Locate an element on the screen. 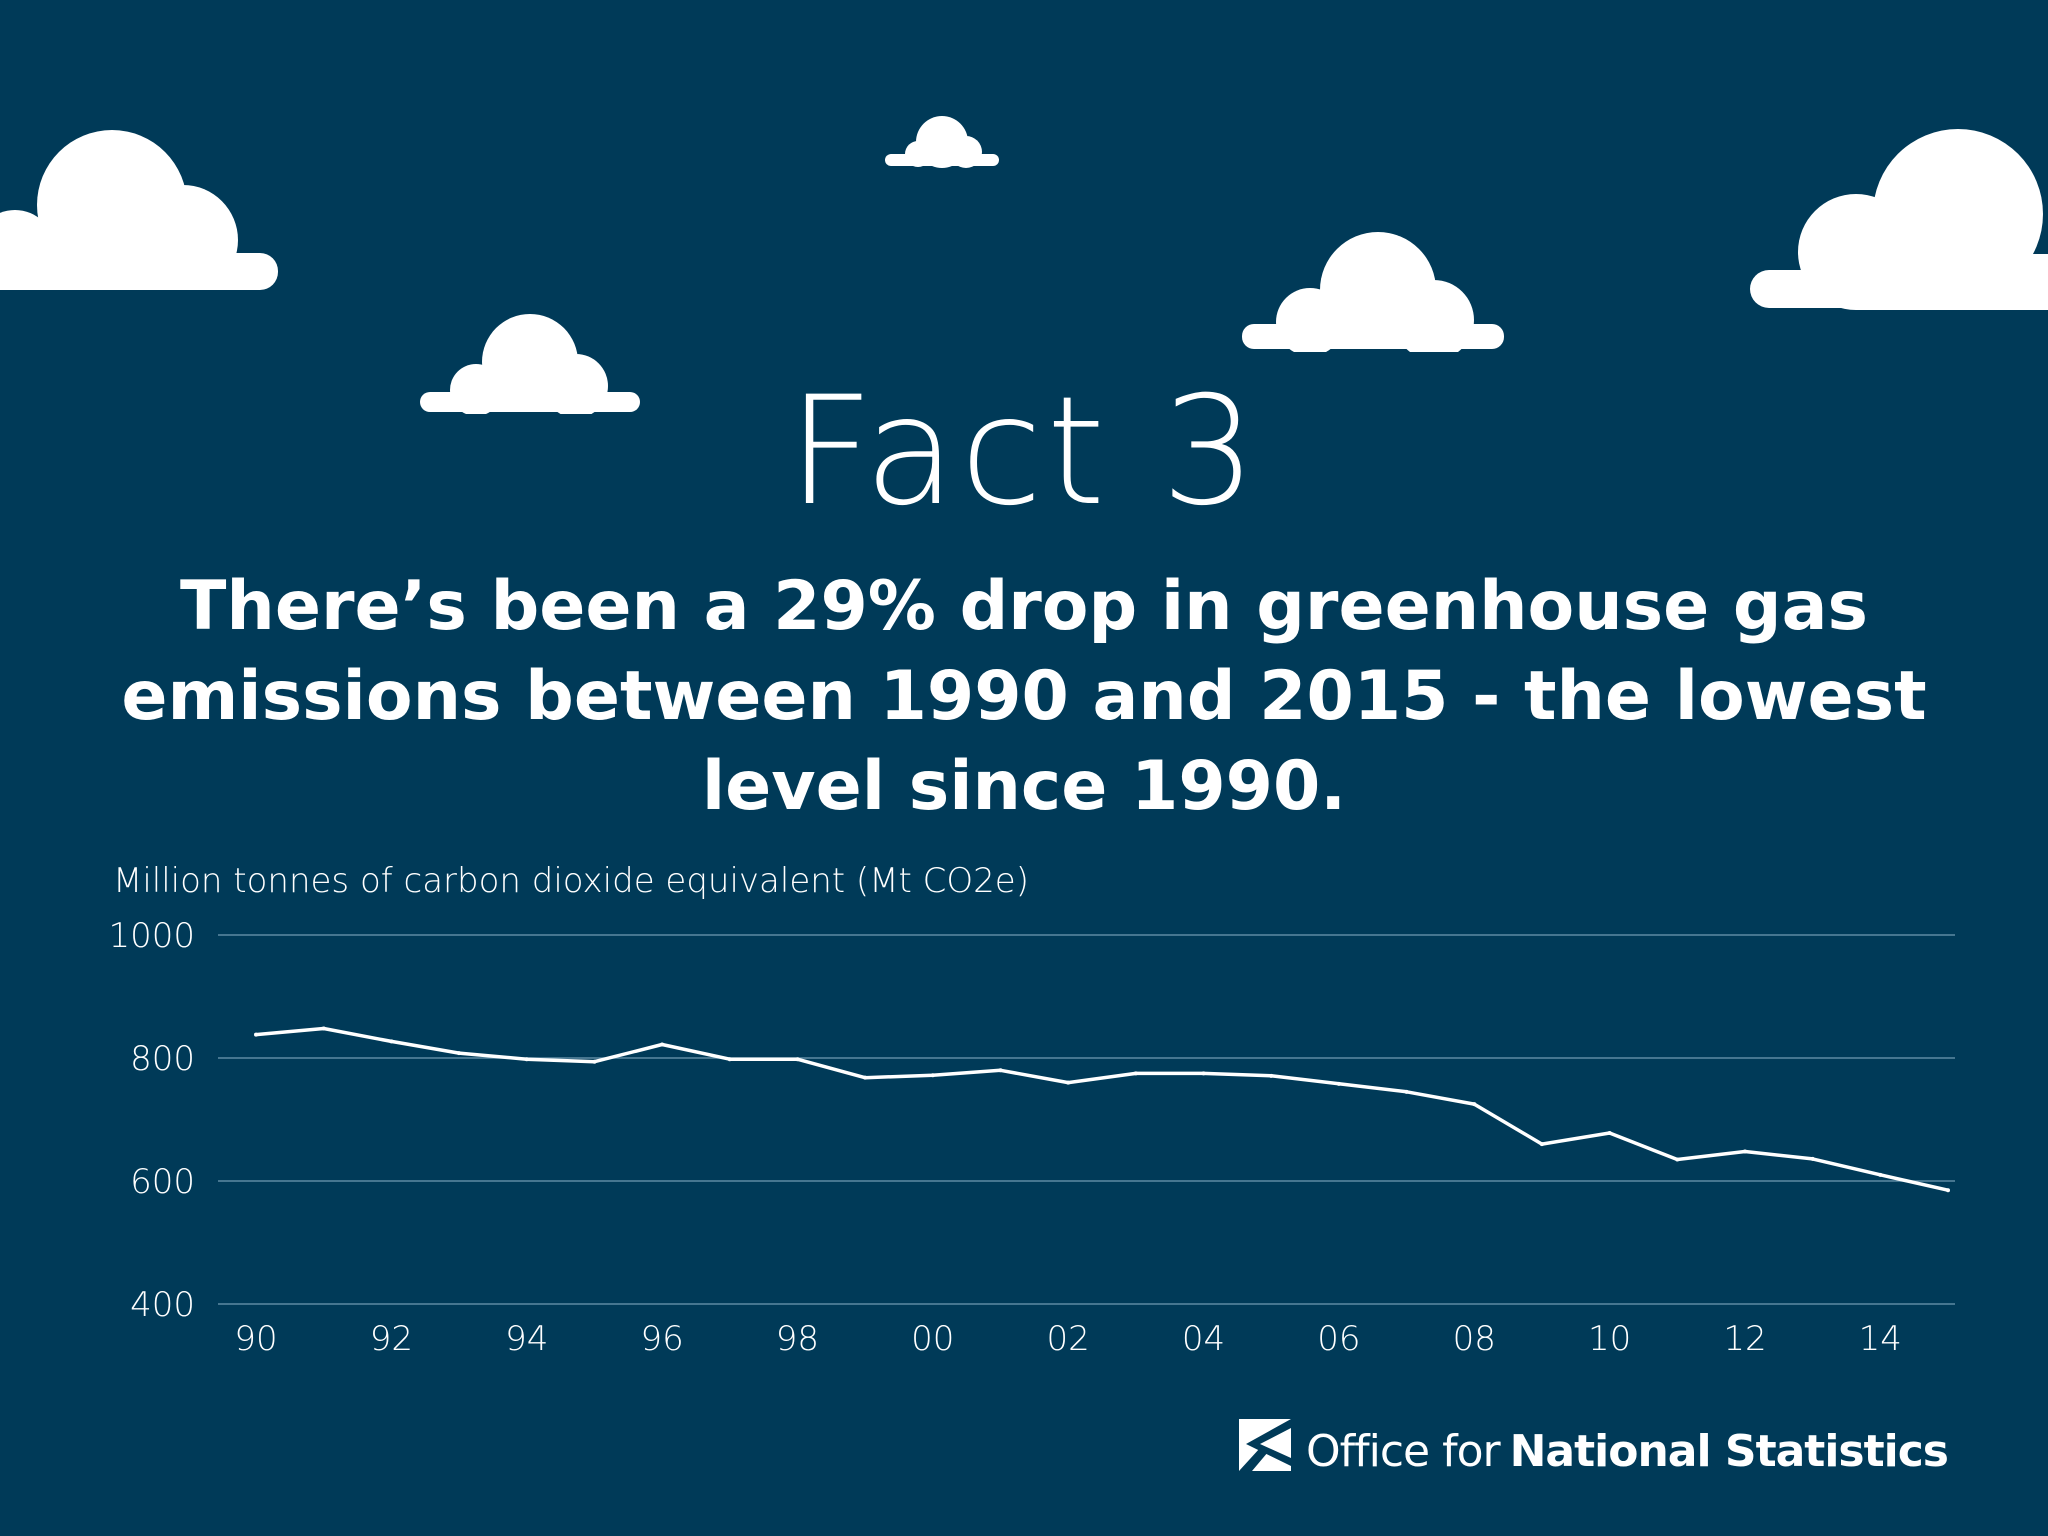  data-point-2015 is located at coordinates (1948, 1190).